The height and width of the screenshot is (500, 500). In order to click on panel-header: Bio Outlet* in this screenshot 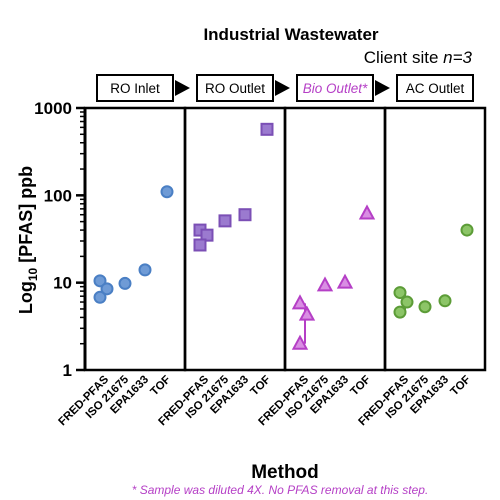, I will do `click(343, 88)`.